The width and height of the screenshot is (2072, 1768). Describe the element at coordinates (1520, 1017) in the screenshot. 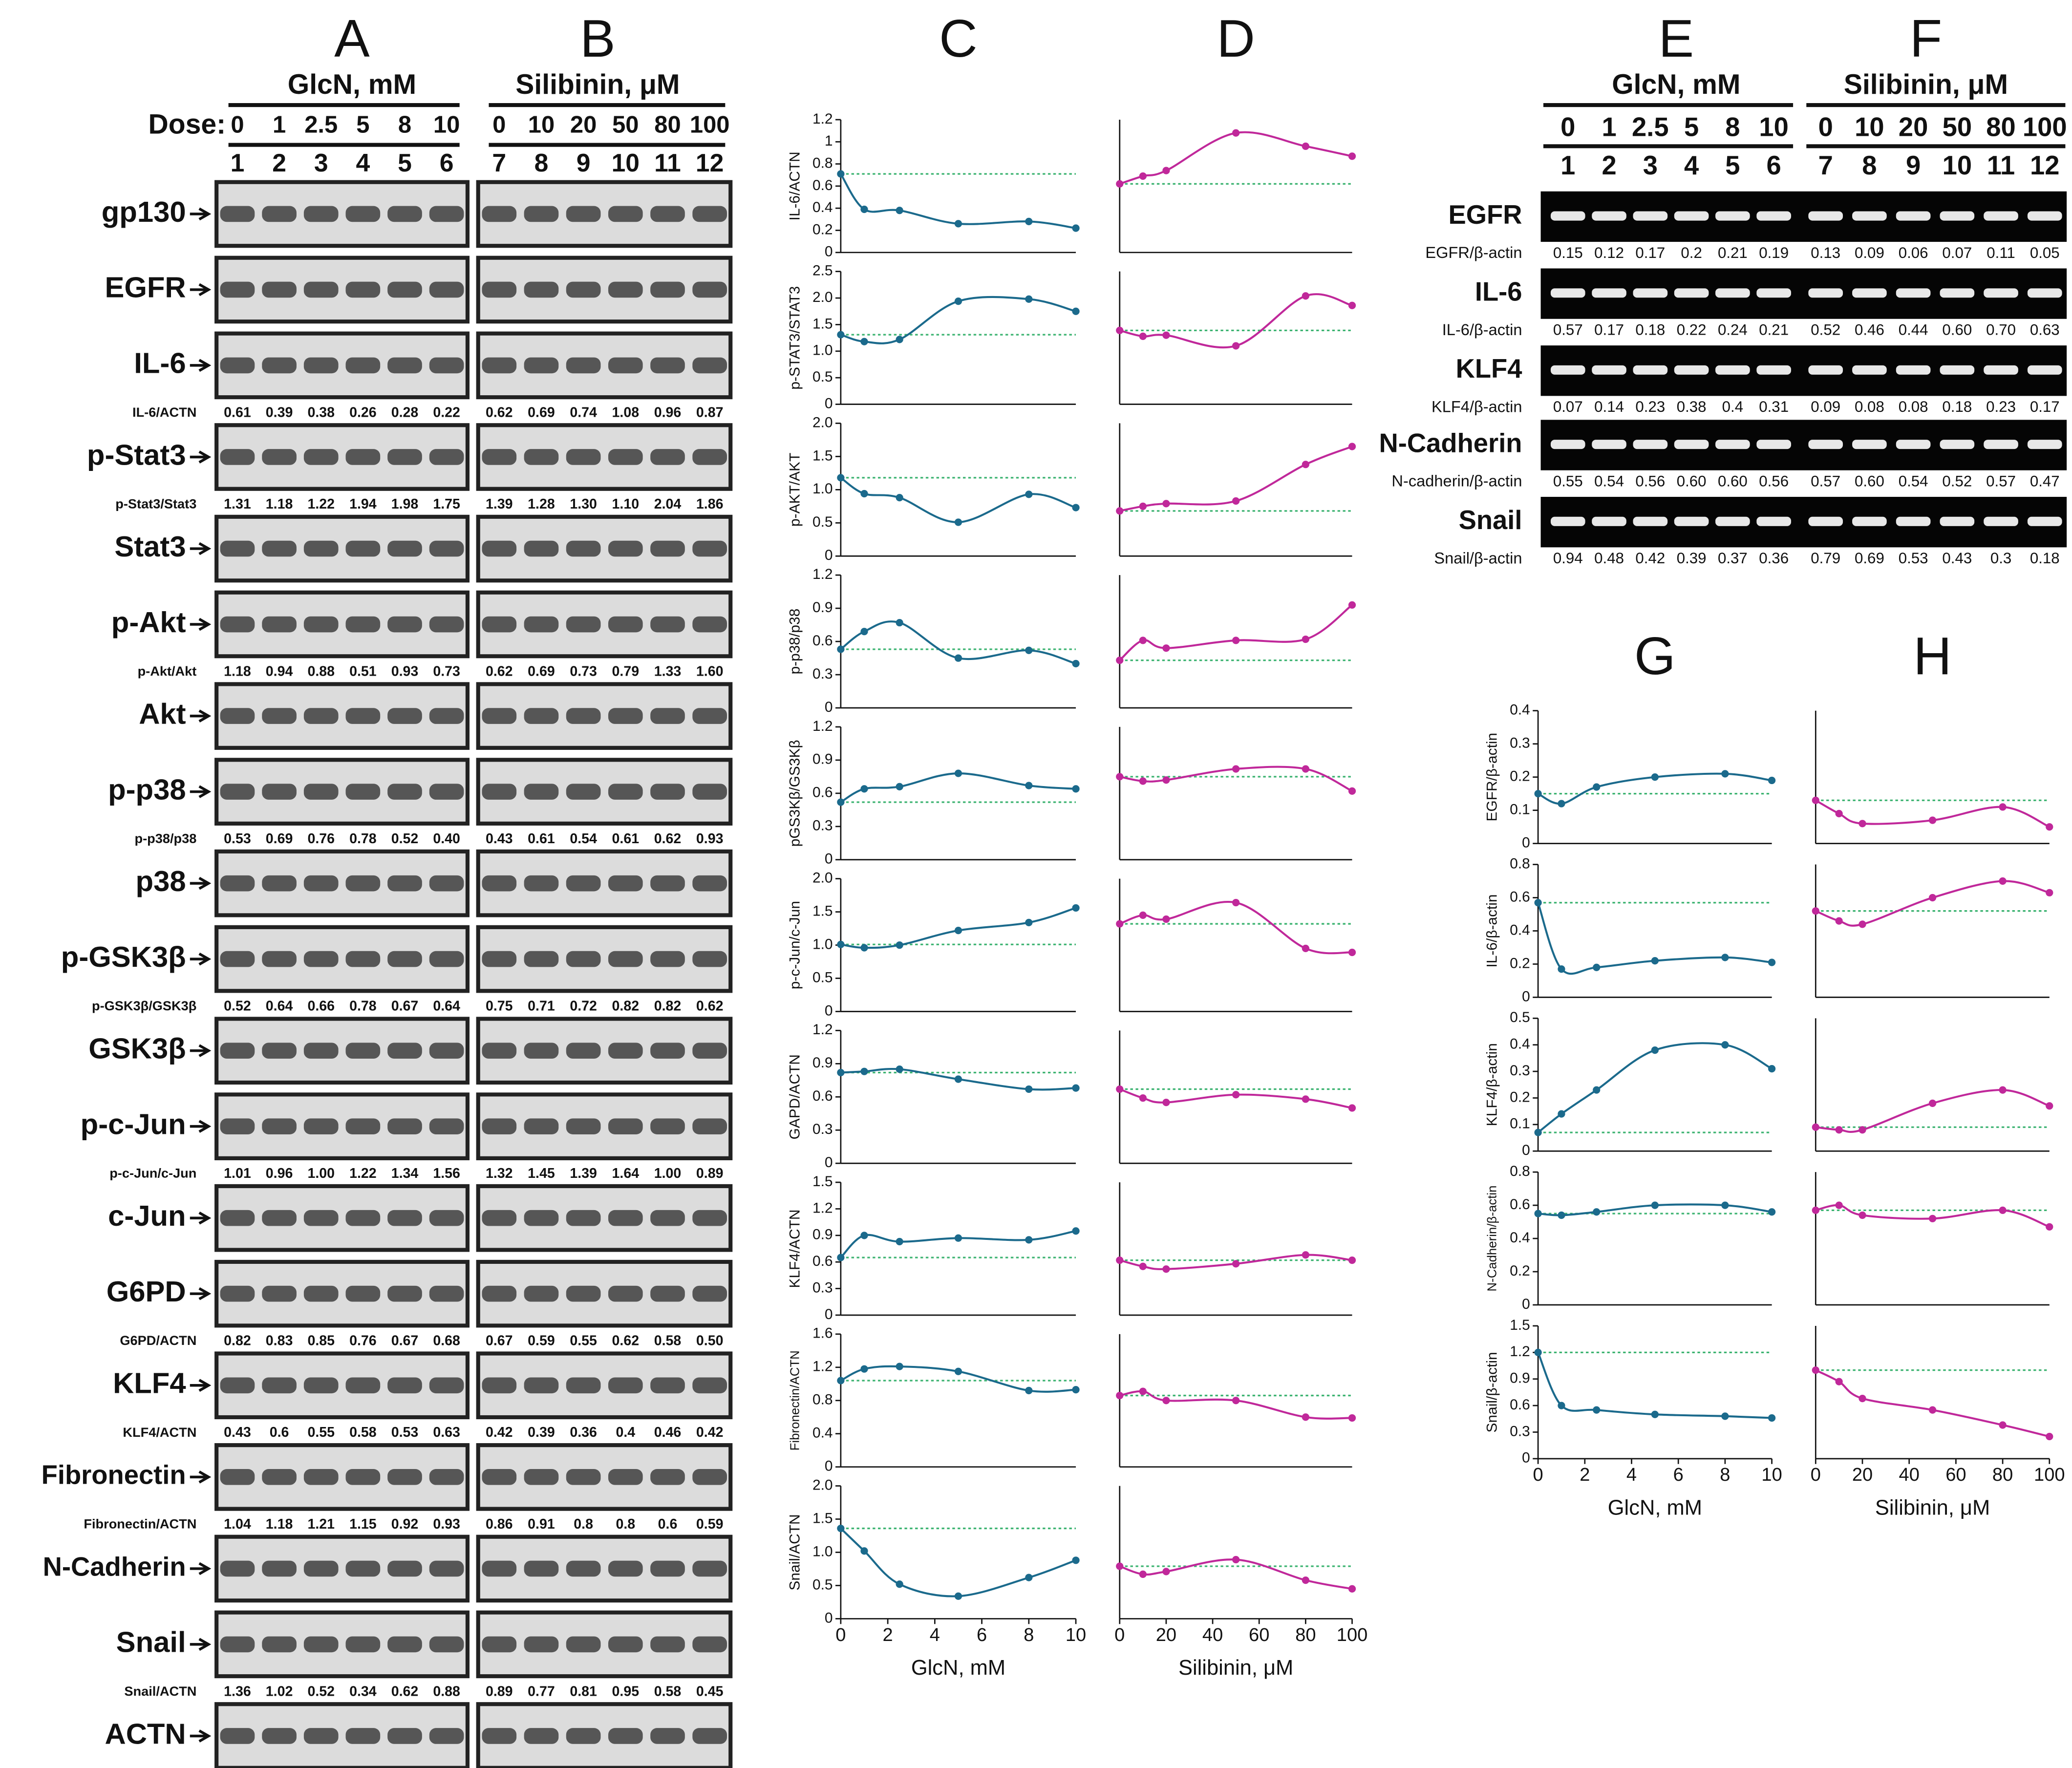

I see `y-tick-label: 0.5` at that location.